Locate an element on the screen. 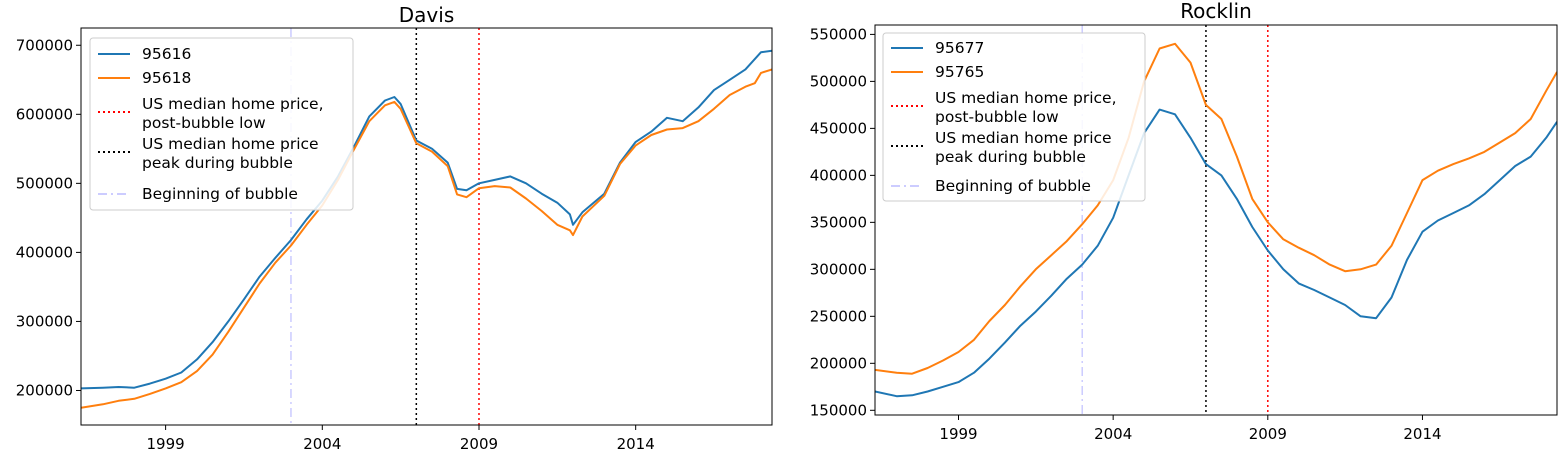 The height and width of the screenshot is (456, 1566). chart-title: Davis is located at coordinates (426, 15).